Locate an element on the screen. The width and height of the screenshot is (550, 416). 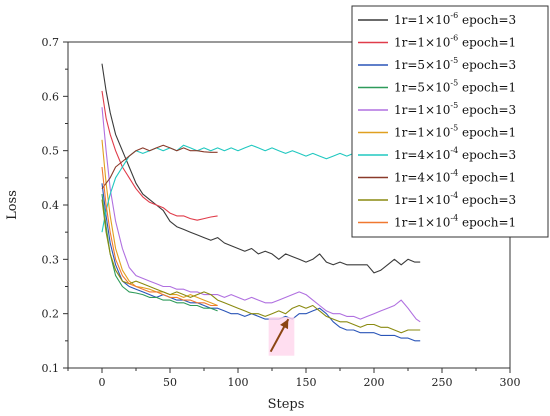
legend-label: 1r=1×10-6 epoch=1 is located at coordinates (455, 42).